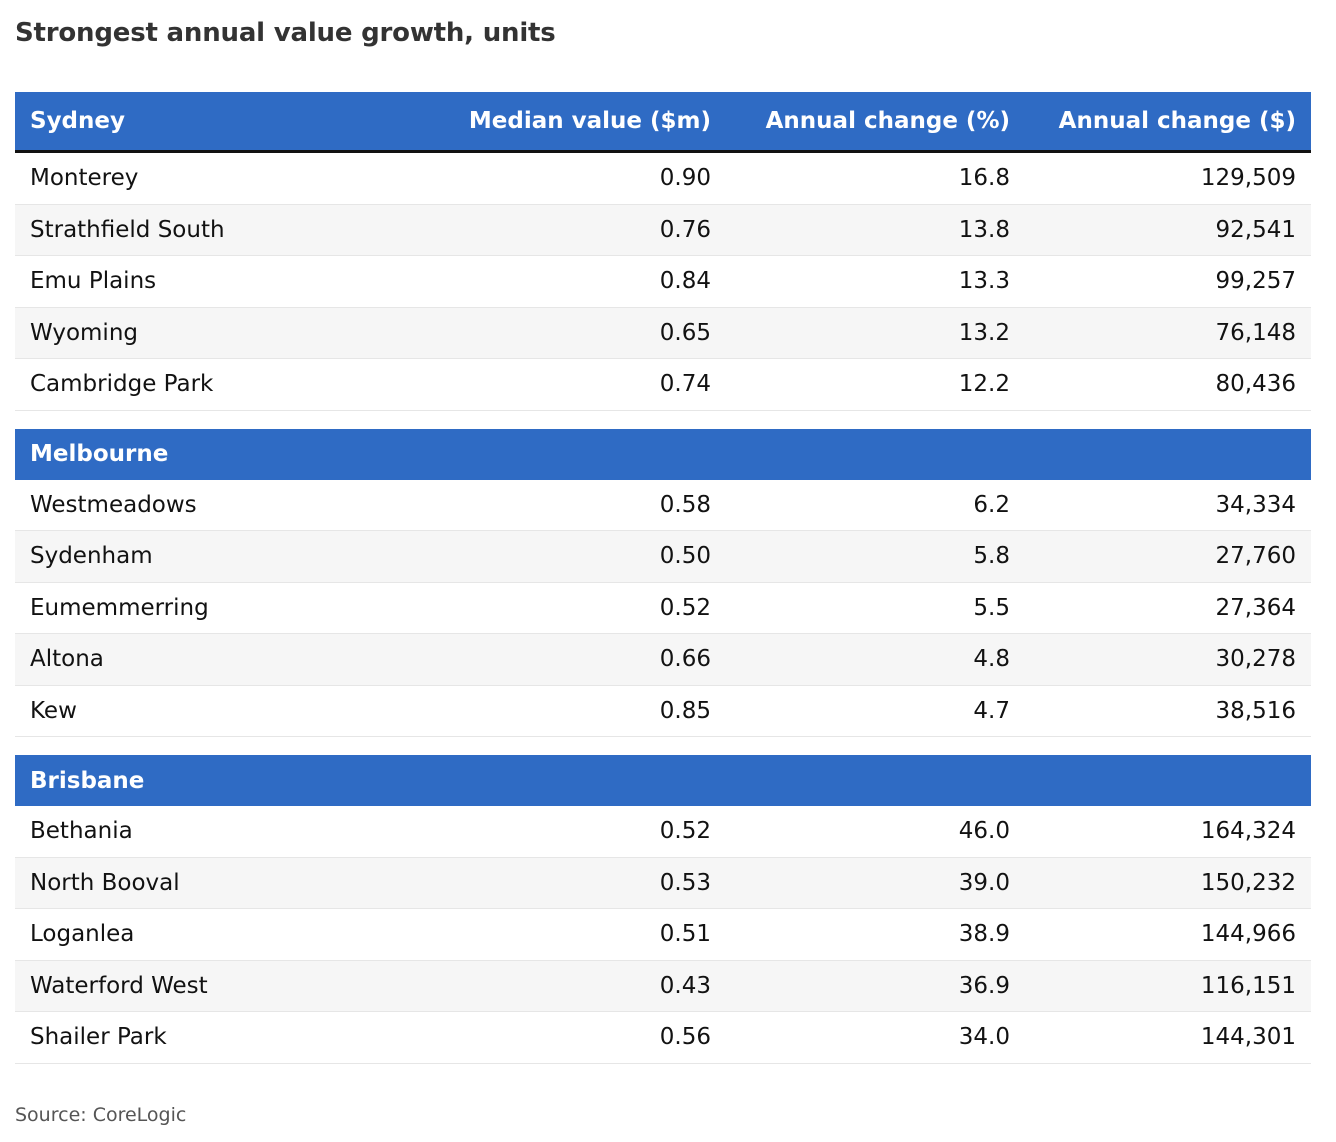  Describe the element at coordinates (67, 659) in the screenshot. I see `suburb-cell: Altona` at that location.